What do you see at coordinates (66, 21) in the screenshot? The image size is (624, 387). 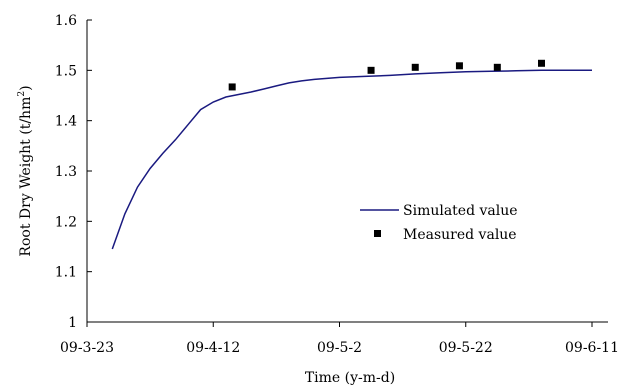 I see `y-tick-label: 1.6` at bounding box center [66, 21].